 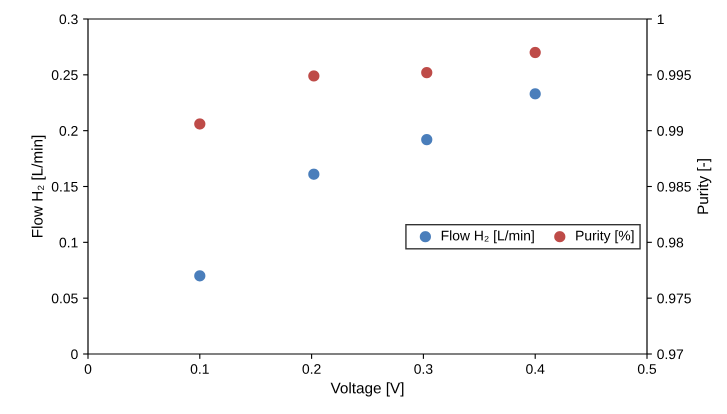 I want to click on y2-tick-label: 0.975, so click(x=674, y=299).